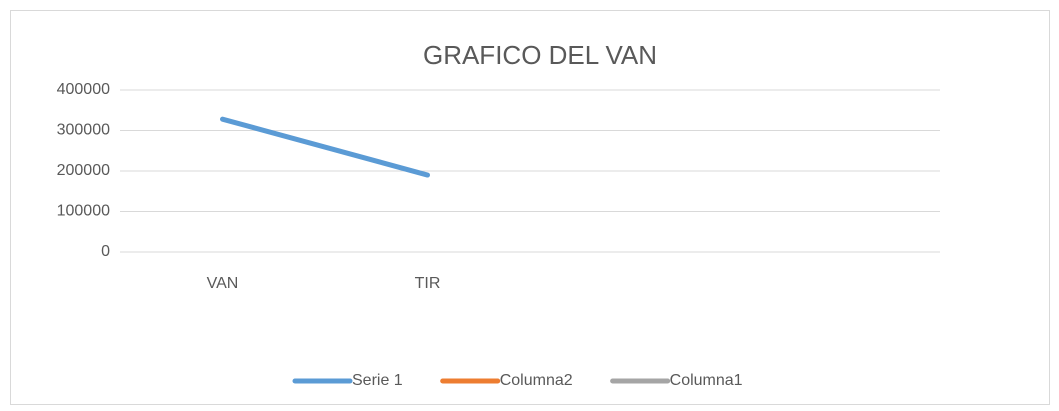 Image resolution: width=1059 pixels, height=411 pixels. What do you see at coordinates (83, 89) in the screenshot?
I see `y-tick-label: 400000` at bounding box center [83, 89].